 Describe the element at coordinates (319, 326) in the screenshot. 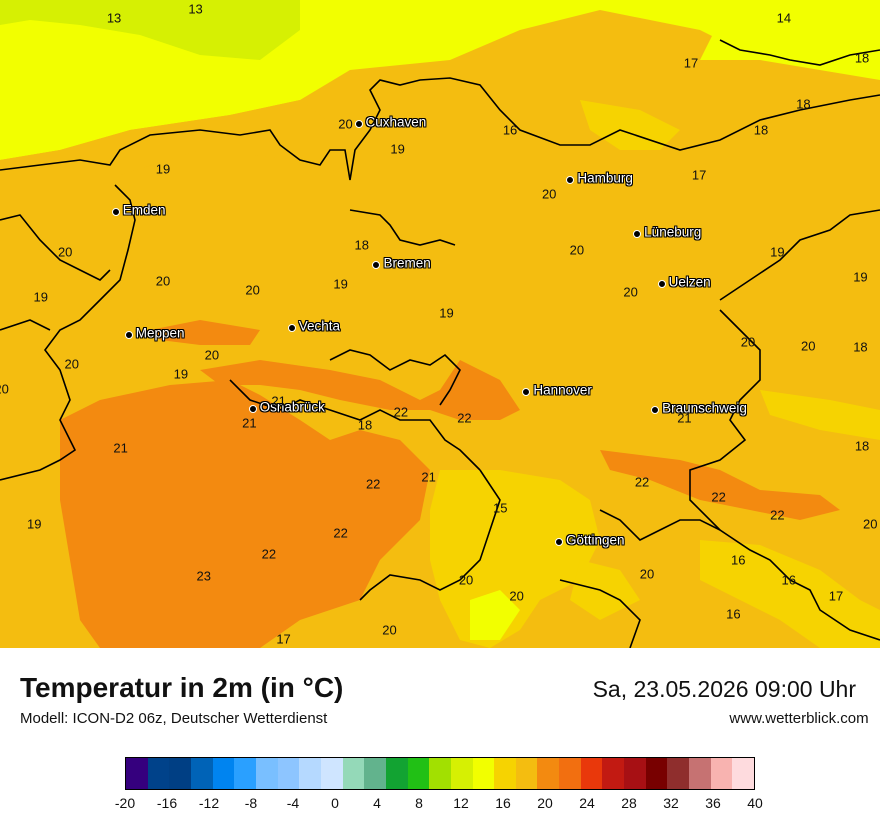

I see `city-label: Vechta` at that location.